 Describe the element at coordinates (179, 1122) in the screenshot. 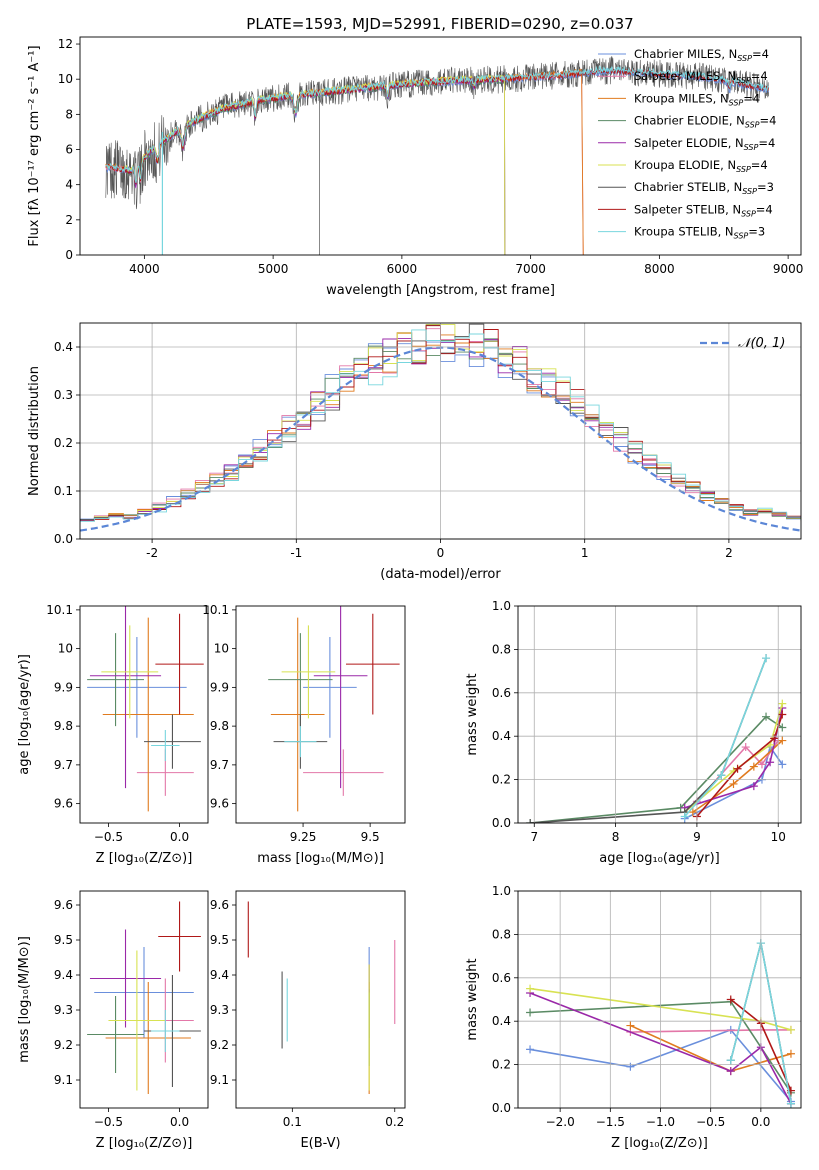

I see `x-tick-label: 0.0` at that location.